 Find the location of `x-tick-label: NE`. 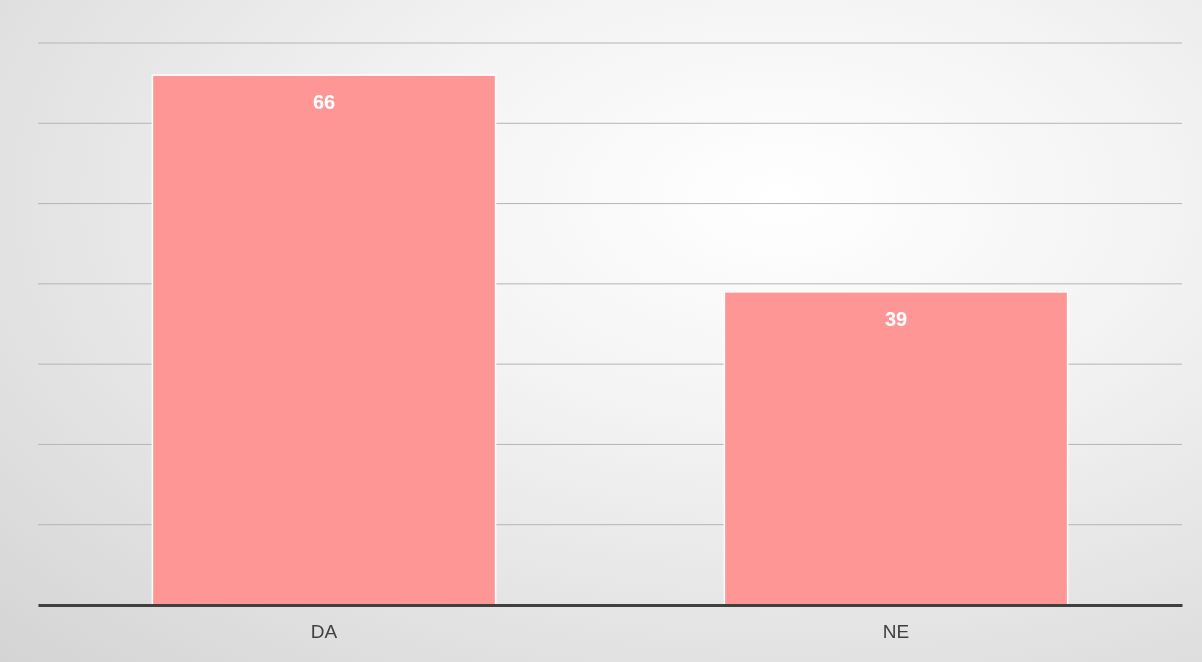

x-tick-label: NE is located at coordinates (896, 632).